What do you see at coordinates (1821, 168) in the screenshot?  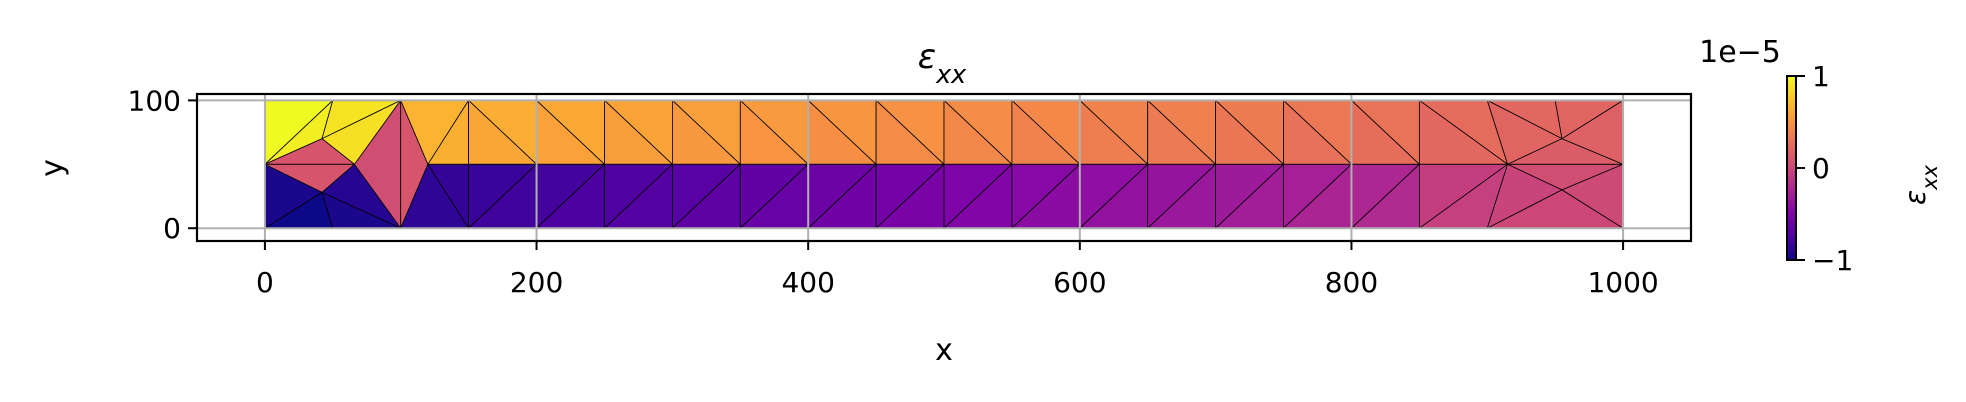 I see `colorbar-tick-label: 0` at bounding box center [1821, 168].